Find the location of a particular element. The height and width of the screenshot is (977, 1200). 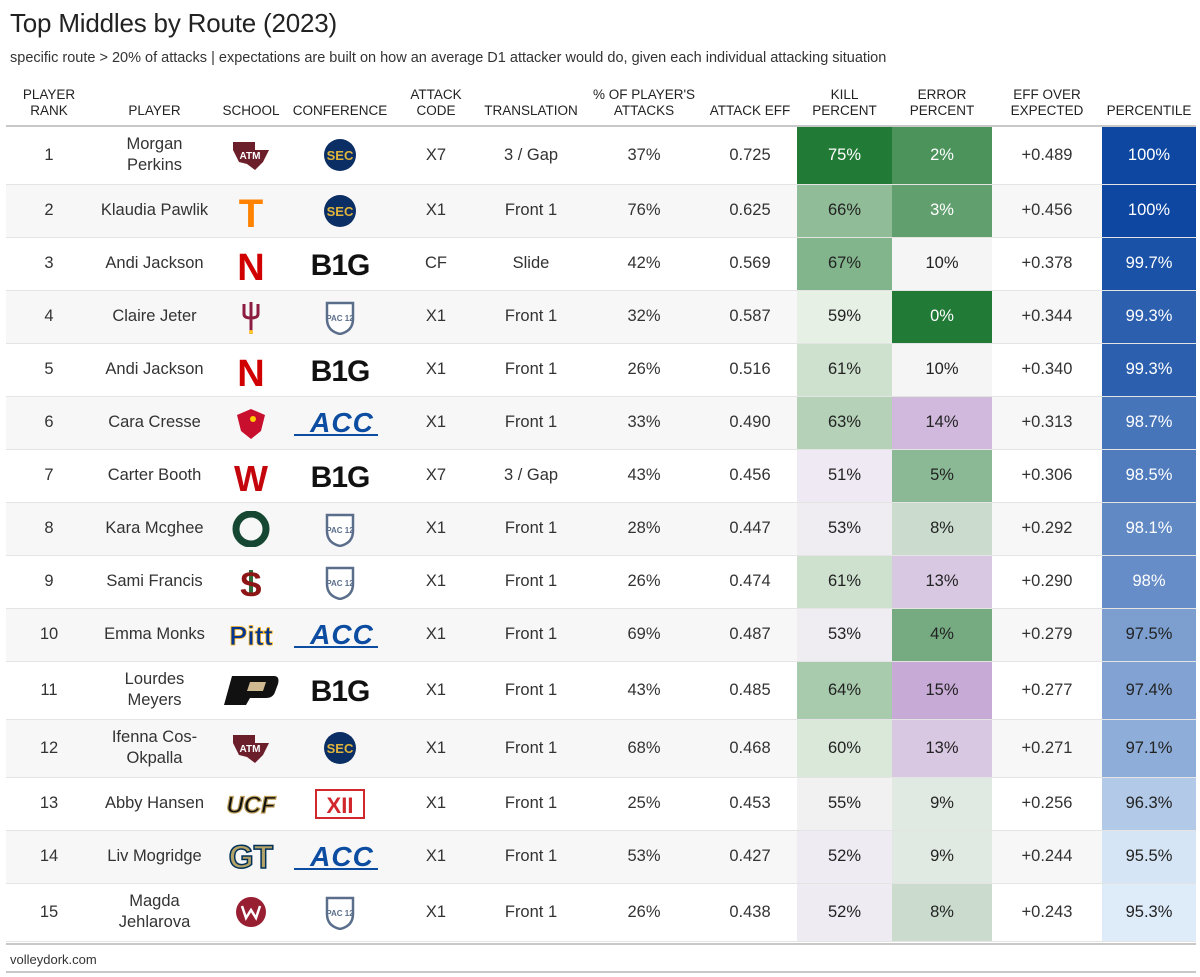

pac12-logo-shield is located at coordinates (340, 530).